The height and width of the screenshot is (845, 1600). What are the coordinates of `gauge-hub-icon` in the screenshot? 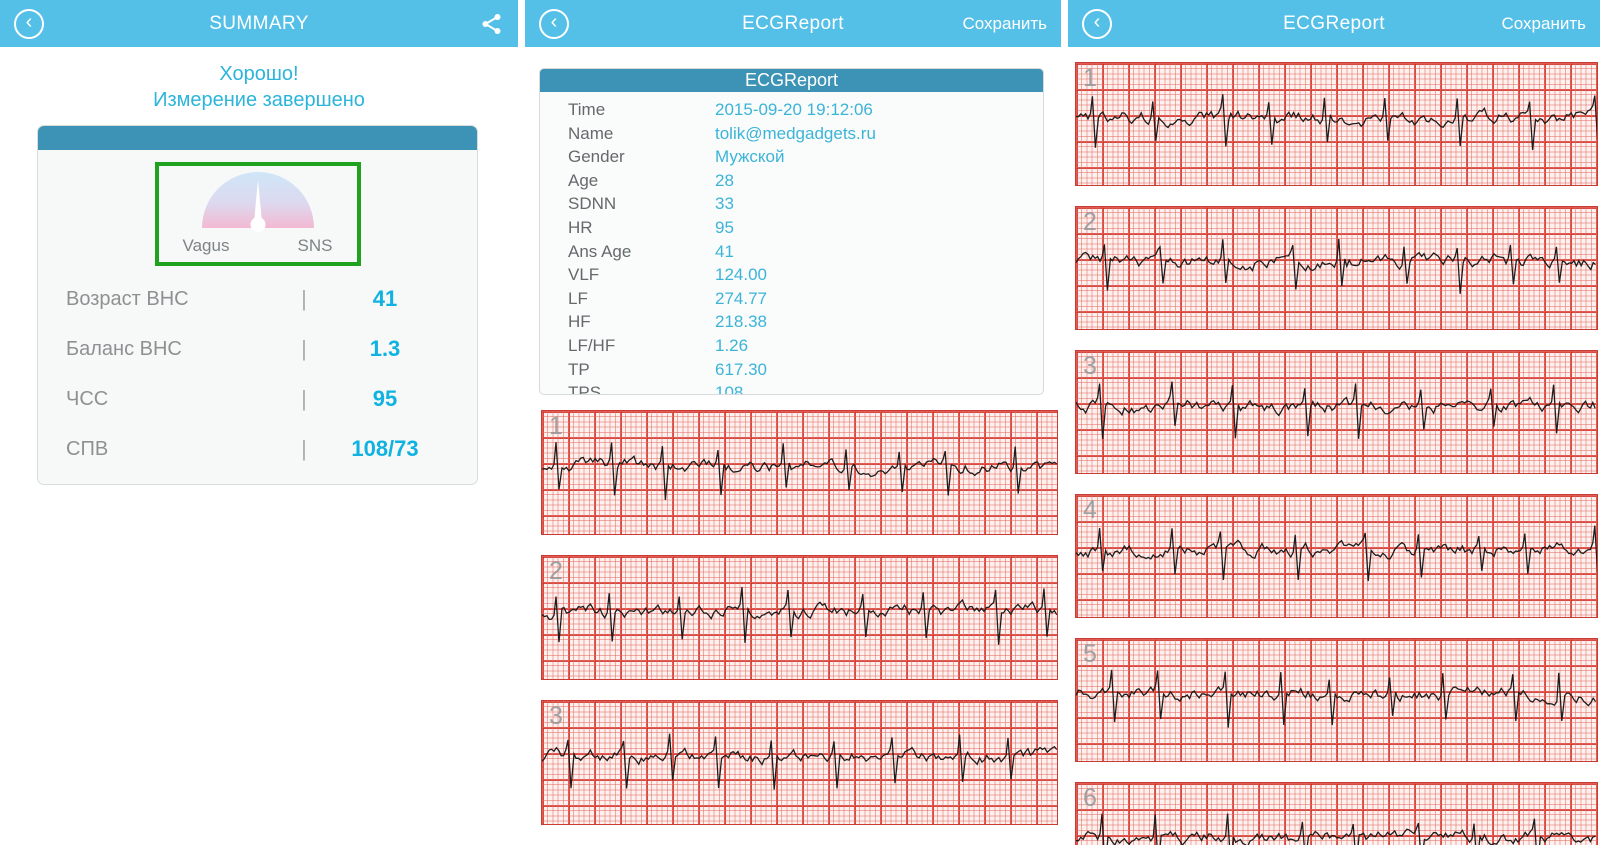 It's located at (257, 224).